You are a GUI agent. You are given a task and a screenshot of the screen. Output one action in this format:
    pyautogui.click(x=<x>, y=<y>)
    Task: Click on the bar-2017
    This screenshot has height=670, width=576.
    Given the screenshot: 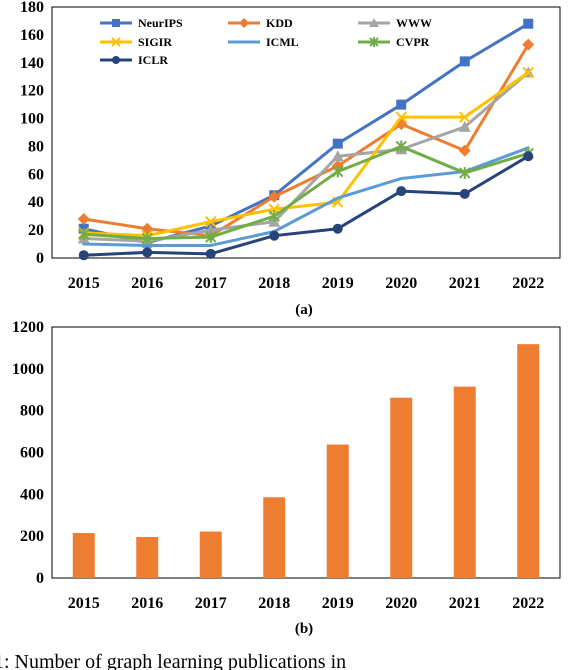 What is the action you would take?
    pyautogui.click(x=210, y=554)
    